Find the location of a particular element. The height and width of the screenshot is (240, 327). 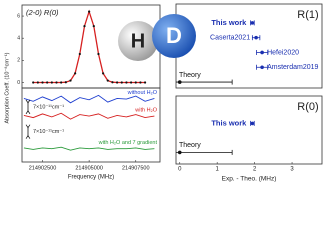

y-tick-label: 4 is located at coordinates (18, 39).